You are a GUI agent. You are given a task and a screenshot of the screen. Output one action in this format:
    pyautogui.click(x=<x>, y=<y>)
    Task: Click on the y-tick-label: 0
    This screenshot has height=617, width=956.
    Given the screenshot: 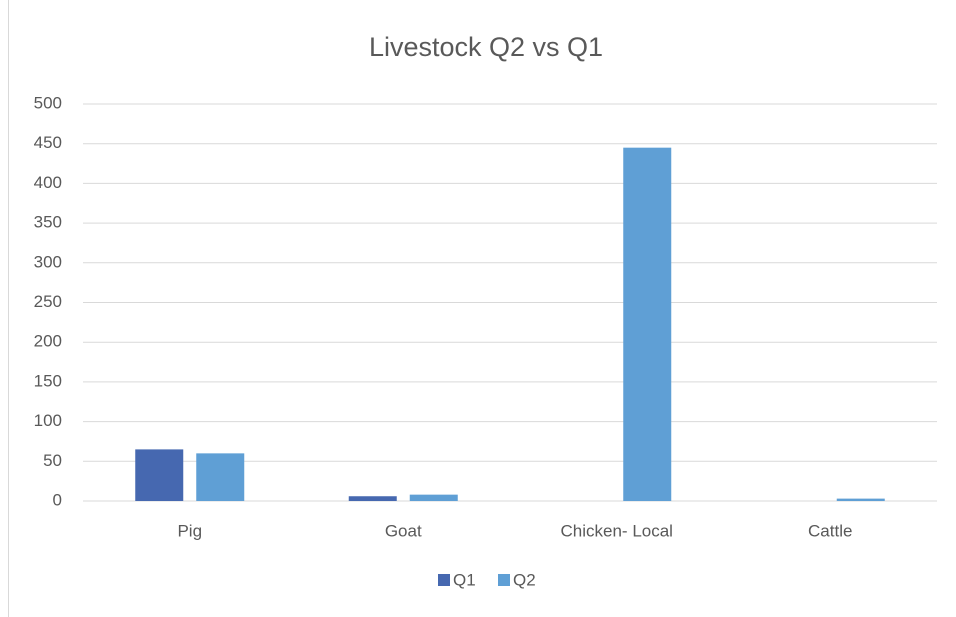 What is the action you would take?
    pyautogui.click(x=57, y=499)
    